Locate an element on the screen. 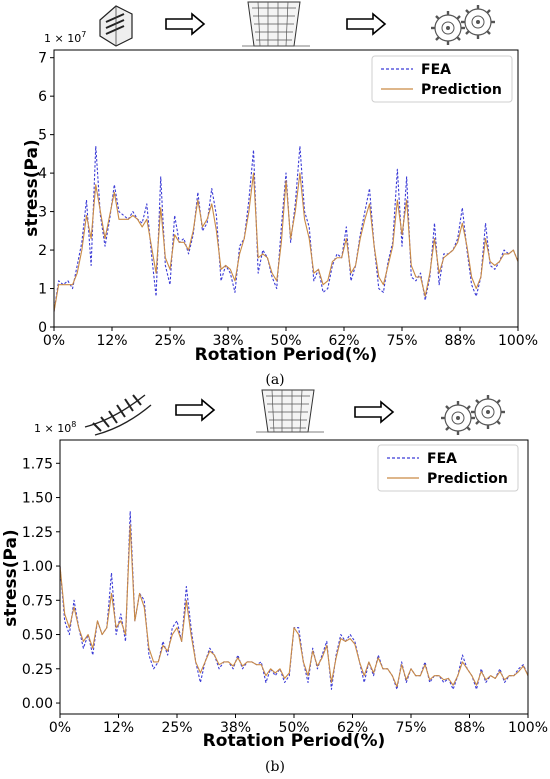 This screenshot has height=779, width=550. chart-b-multiplier: 1 × 10⁸ is located at coordinates (55, 427).